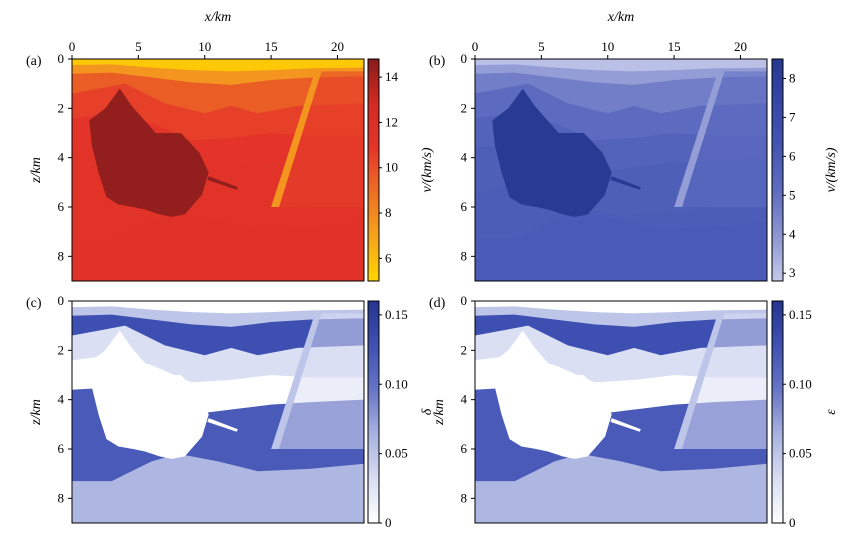  I want to click on panel-label: (c), so click(34, 303).